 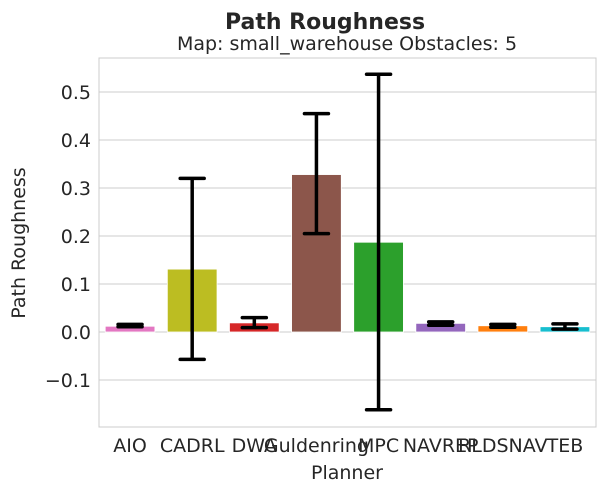 I want to click on x-tick-label: DWA, so click(x=254, y=446).